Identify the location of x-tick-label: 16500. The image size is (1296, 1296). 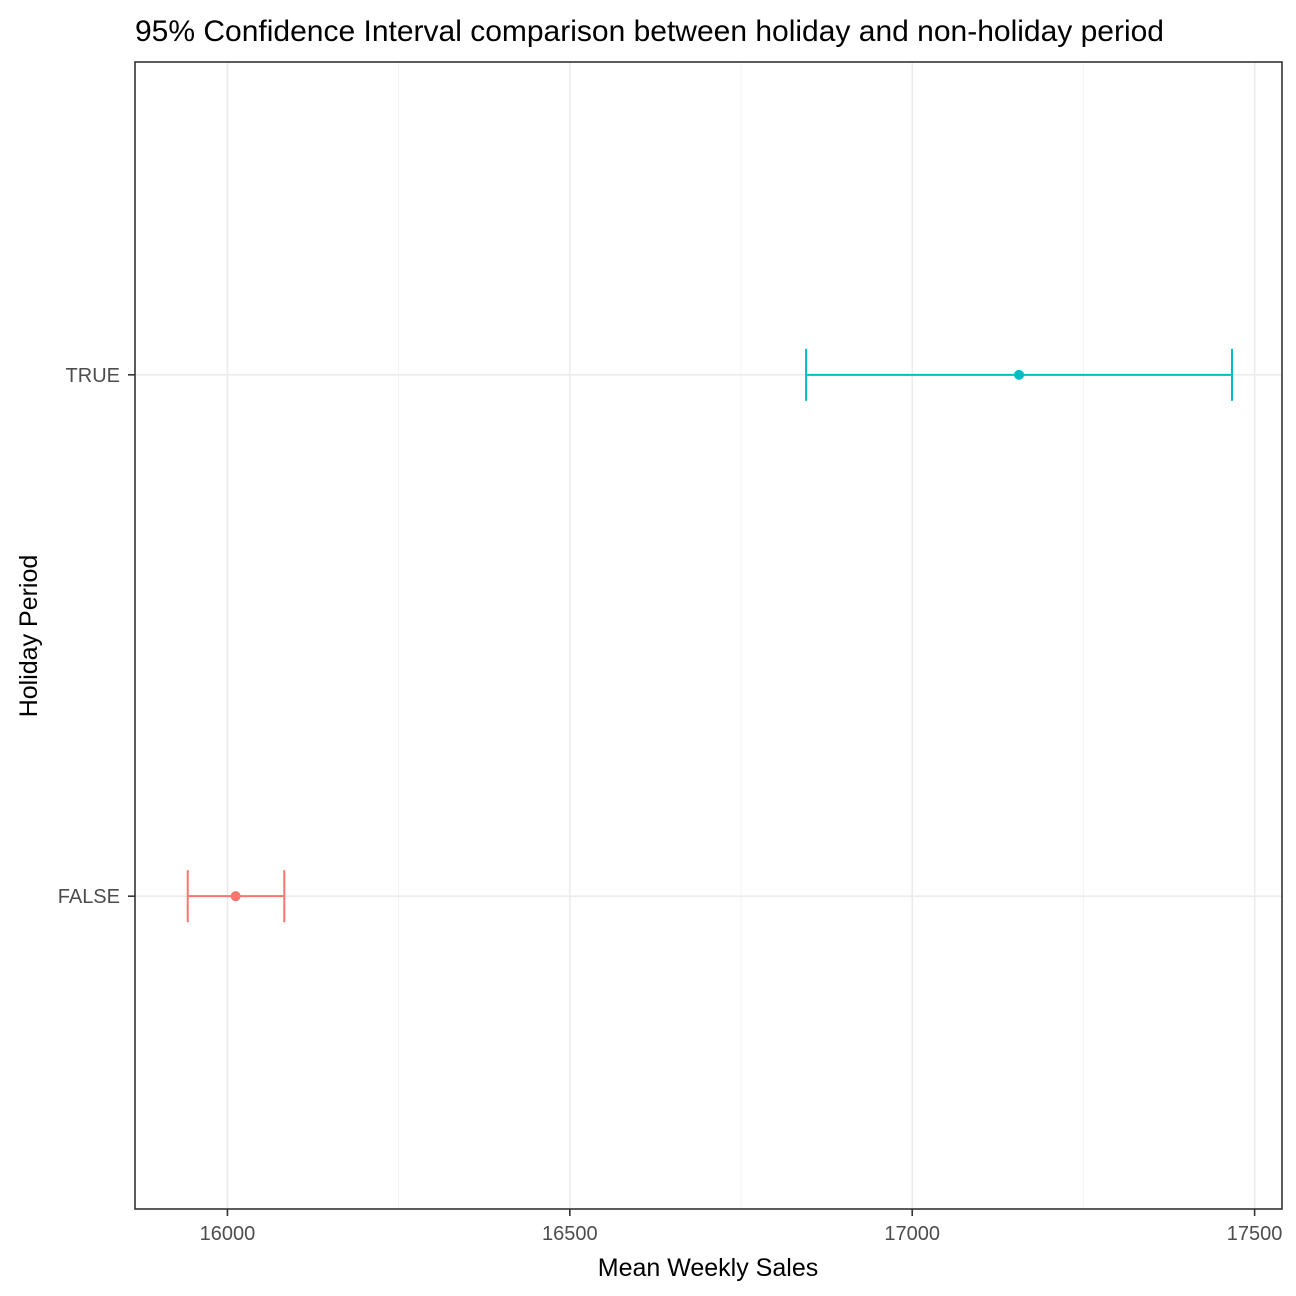
(570, 1234).